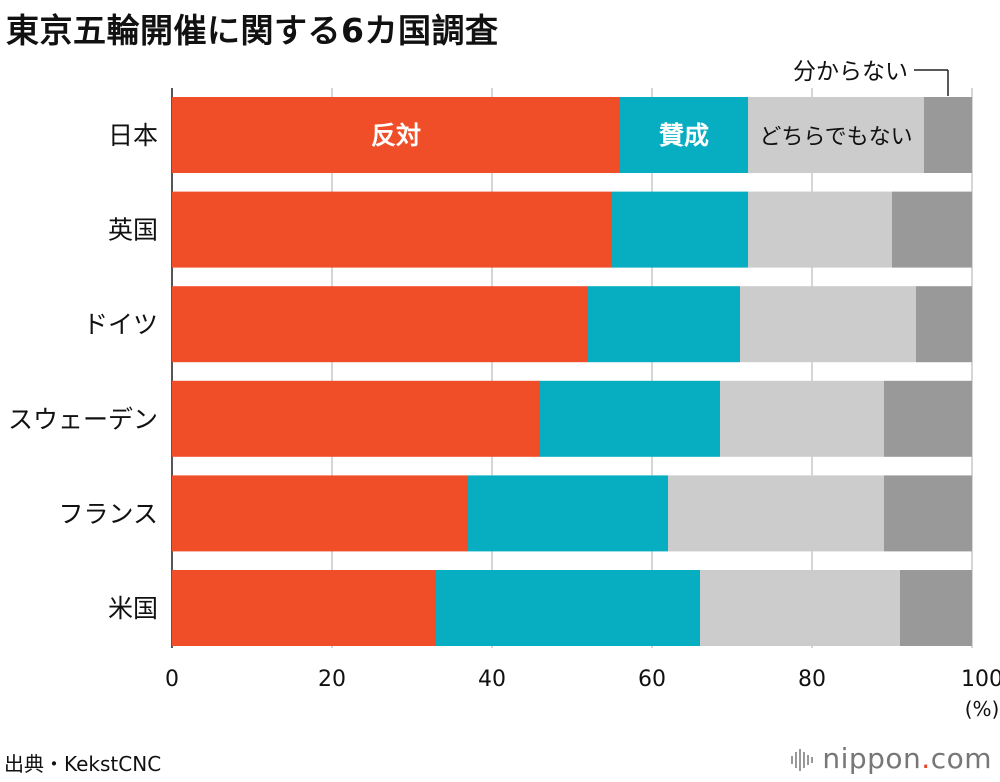 Image resolution: width=1000 pixels, height=782 pixels. What do you see at coordinates (492, 679) in the screenshot?
I see `x-tick-label: 40` at bounding box center [492, 679].